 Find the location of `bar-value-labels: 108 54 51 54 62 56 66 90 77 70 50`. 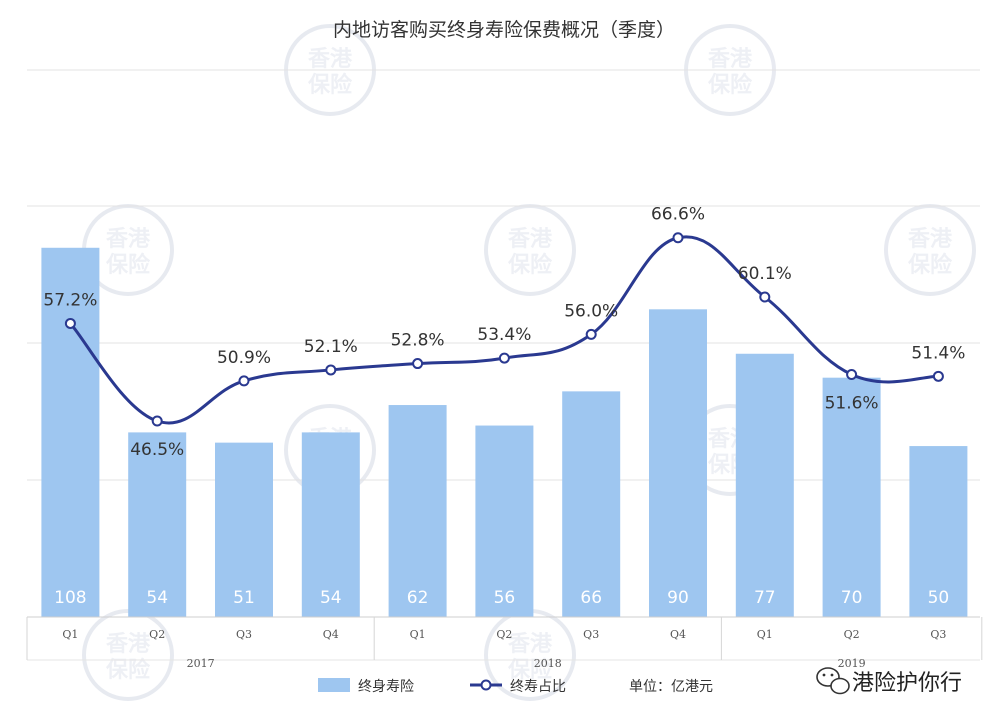

bar-value-labels: 108 54 51 54 62 56 66 90 77 70 50 is located at coordinates (501, 598).